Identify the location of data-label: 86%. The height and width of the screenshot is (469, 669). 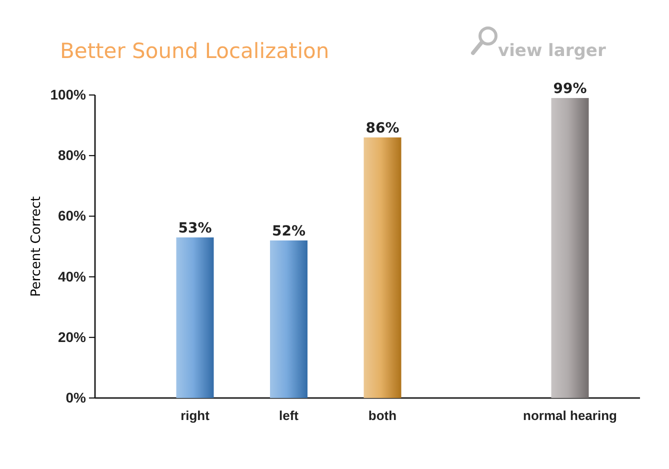
(383, 128).